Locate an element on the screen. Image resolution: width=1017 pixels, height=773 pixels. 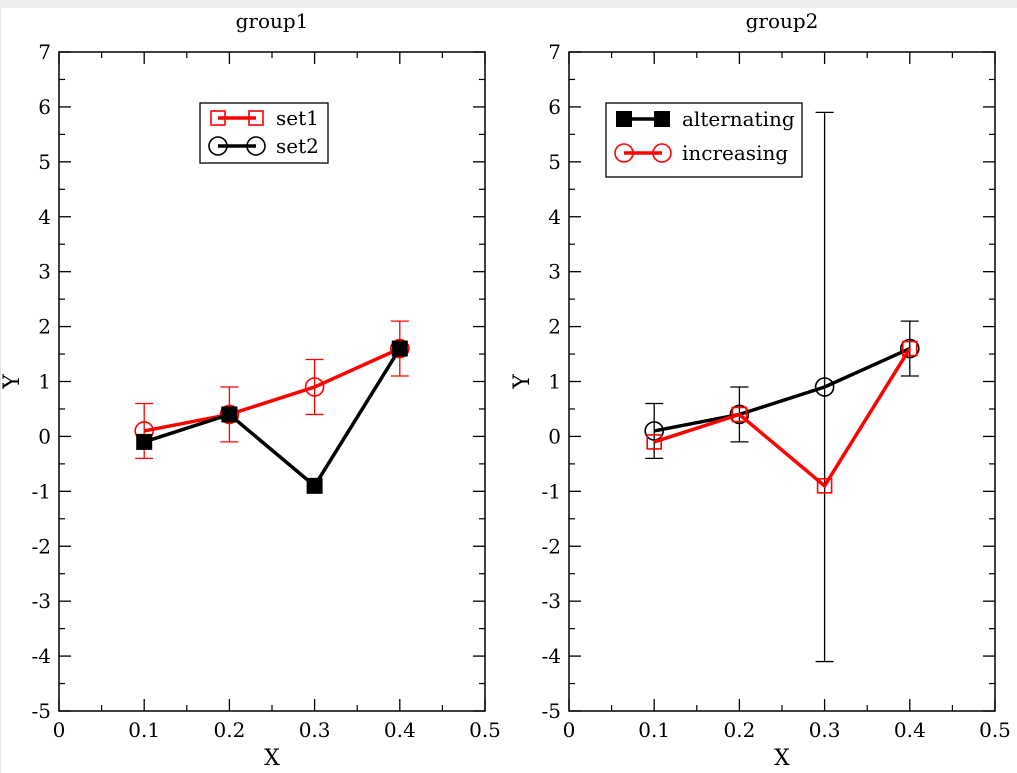
series-increasing is located at coordinates (782, 417).